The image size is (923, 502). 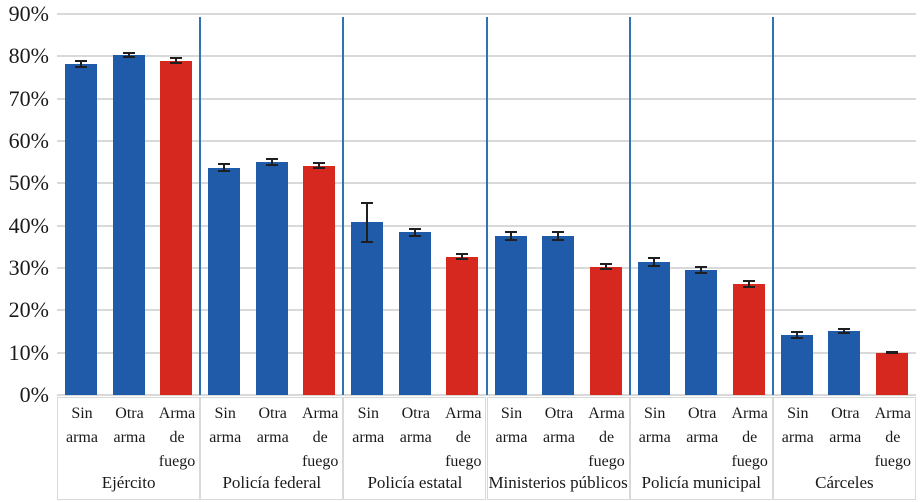 I want to click on bar-ministerios-publicos-otra-arma, so click(x=558, y=316).